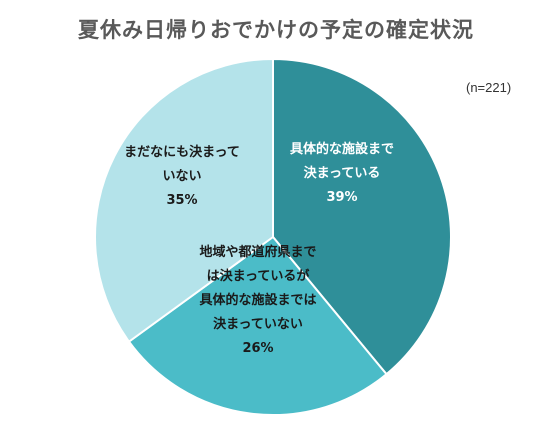 The width and height of the screenshot is (552, 440). Describe the element at coordinates (257, 348) in the screenshot. I see `slice-percent-1: 26%` at that location.